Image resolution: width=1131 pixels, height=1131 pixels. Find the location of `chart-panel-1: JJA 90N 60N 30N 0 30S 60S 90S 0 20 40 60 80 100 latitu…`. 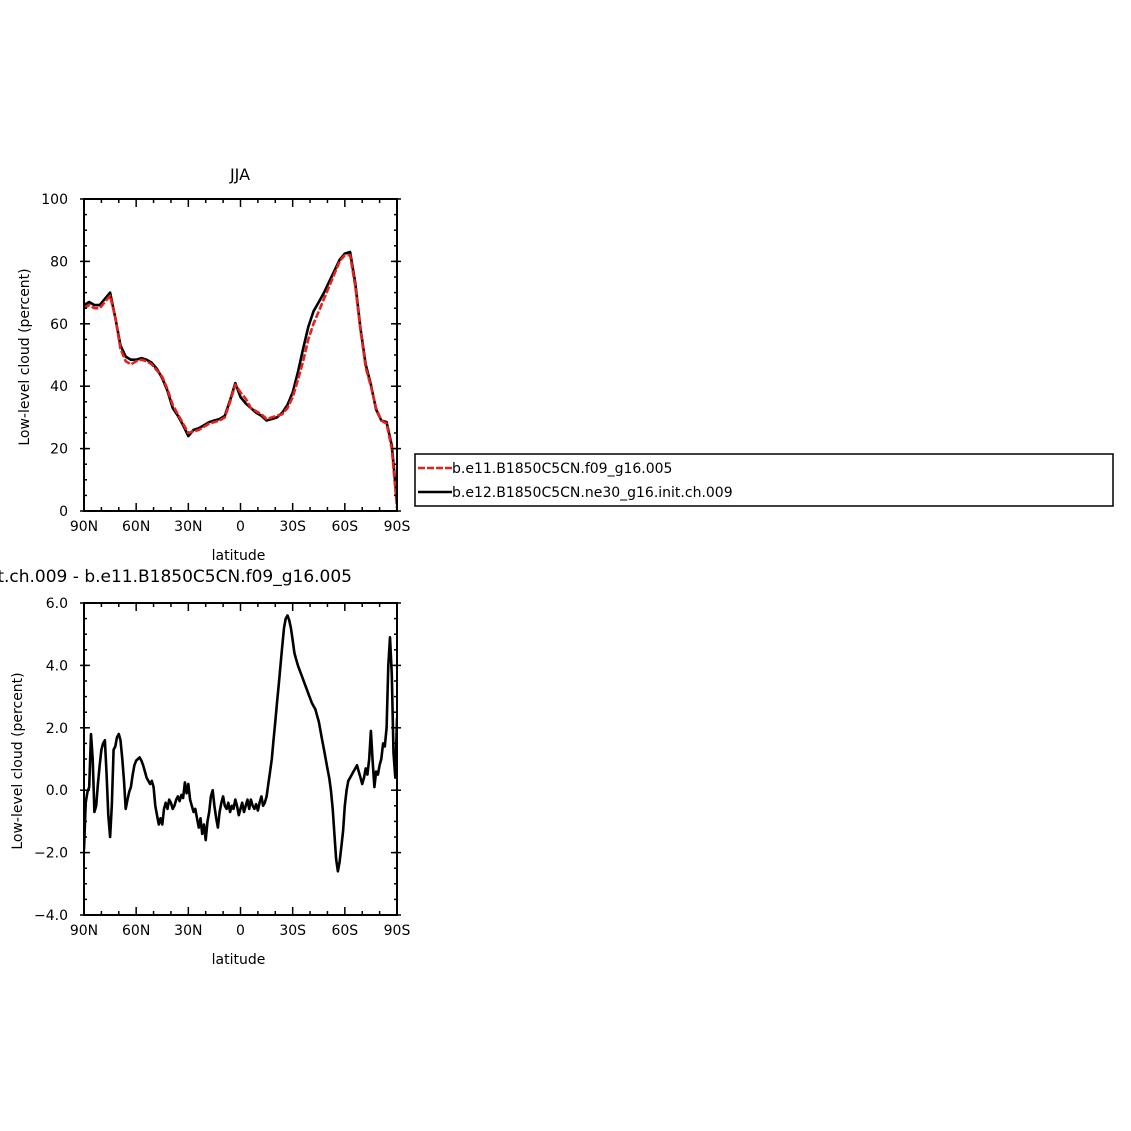

chart-panel-1: JJA 90N 60N 30N 0 30S 60S 90S 0 20 40 60 80 100 latitu… is located at coordinates (213, 364).